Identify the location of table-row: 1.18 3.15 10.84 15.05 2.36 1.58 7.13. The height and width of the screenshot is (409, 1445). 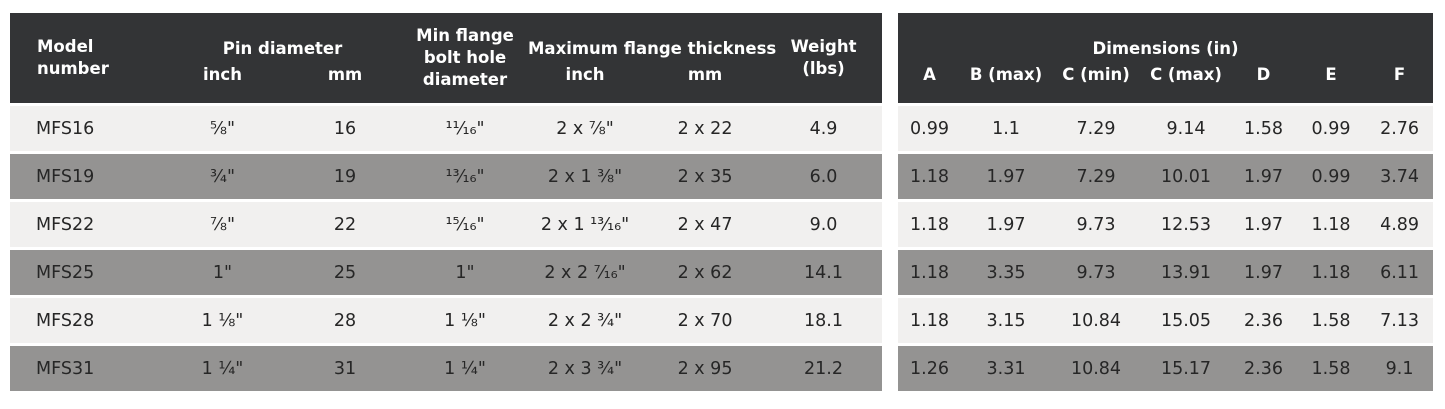
(1166, 320).